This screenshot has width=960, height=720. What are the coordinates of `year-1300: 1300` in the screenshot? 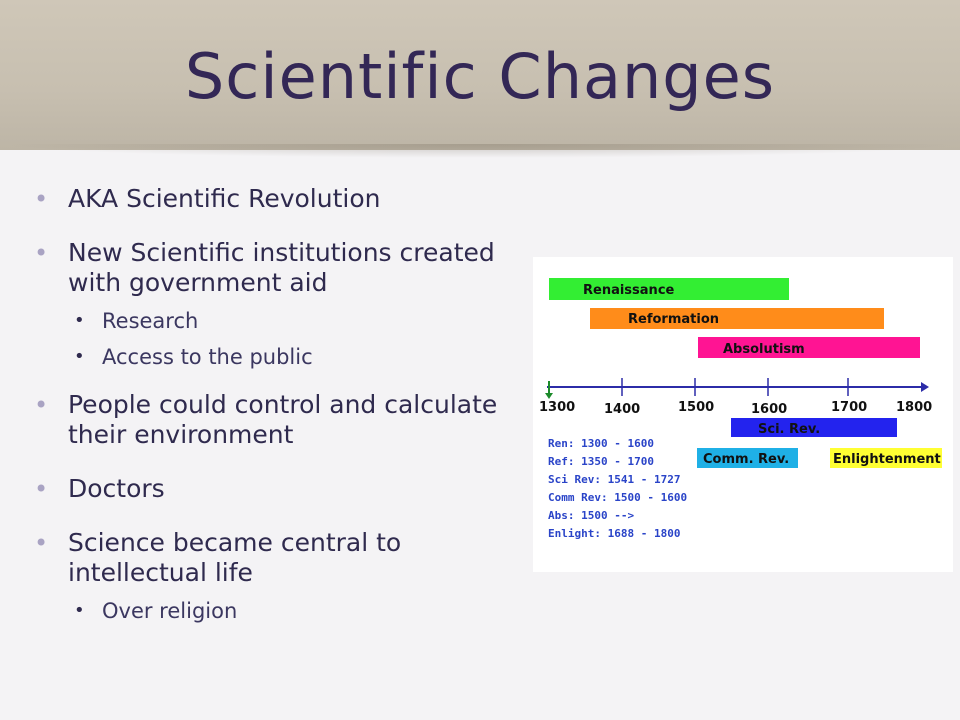 It's located at (557, 407).